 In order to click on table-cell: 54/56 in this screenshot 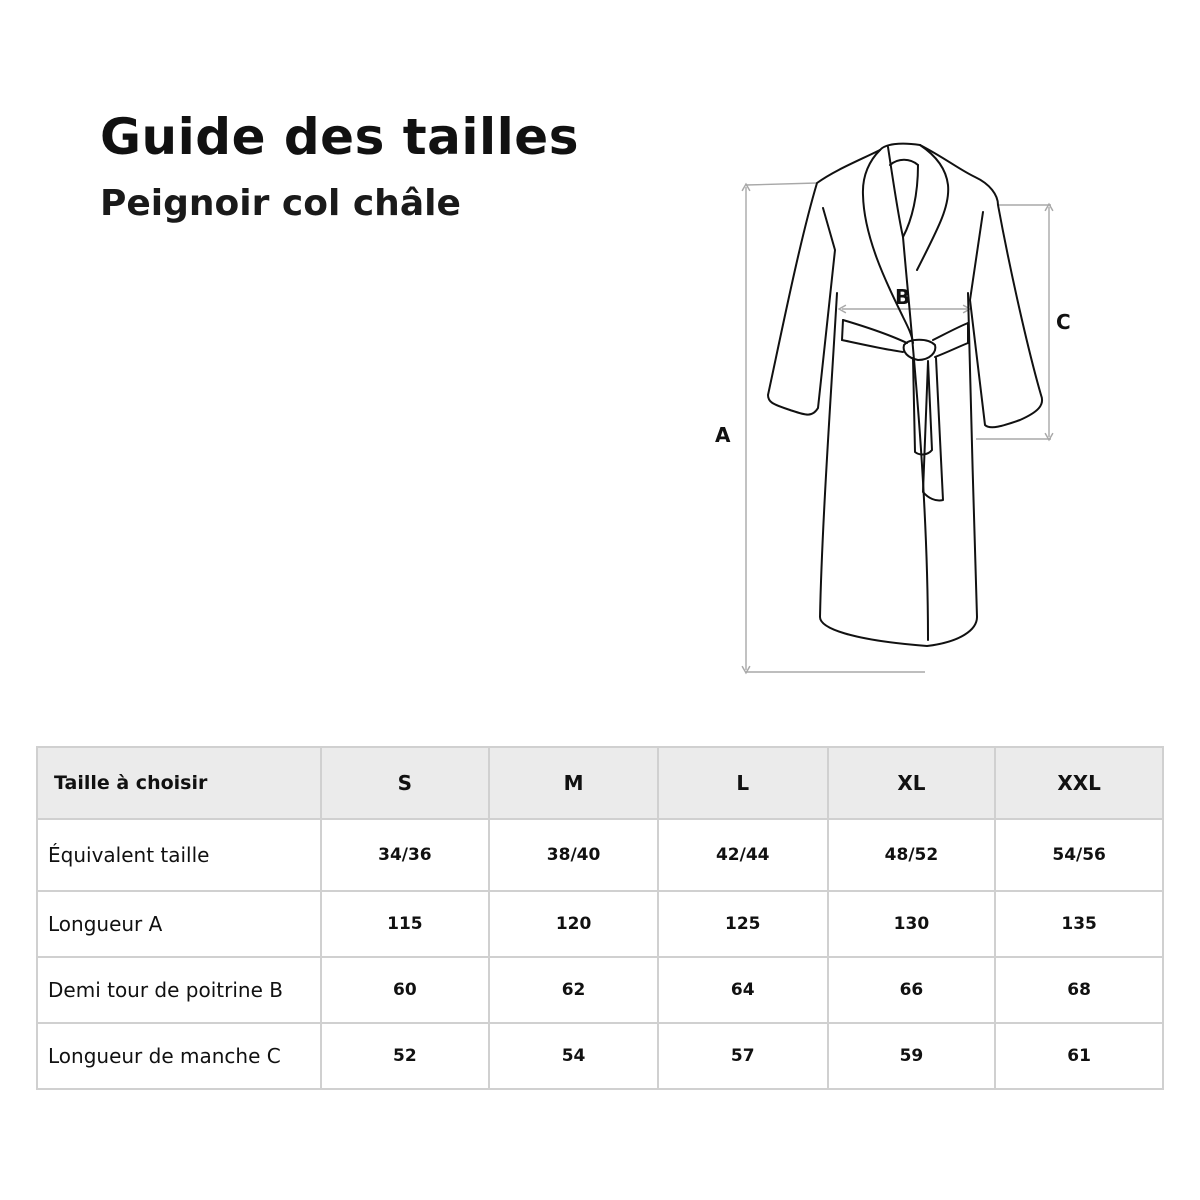, I will do `click(1079, 855)`.